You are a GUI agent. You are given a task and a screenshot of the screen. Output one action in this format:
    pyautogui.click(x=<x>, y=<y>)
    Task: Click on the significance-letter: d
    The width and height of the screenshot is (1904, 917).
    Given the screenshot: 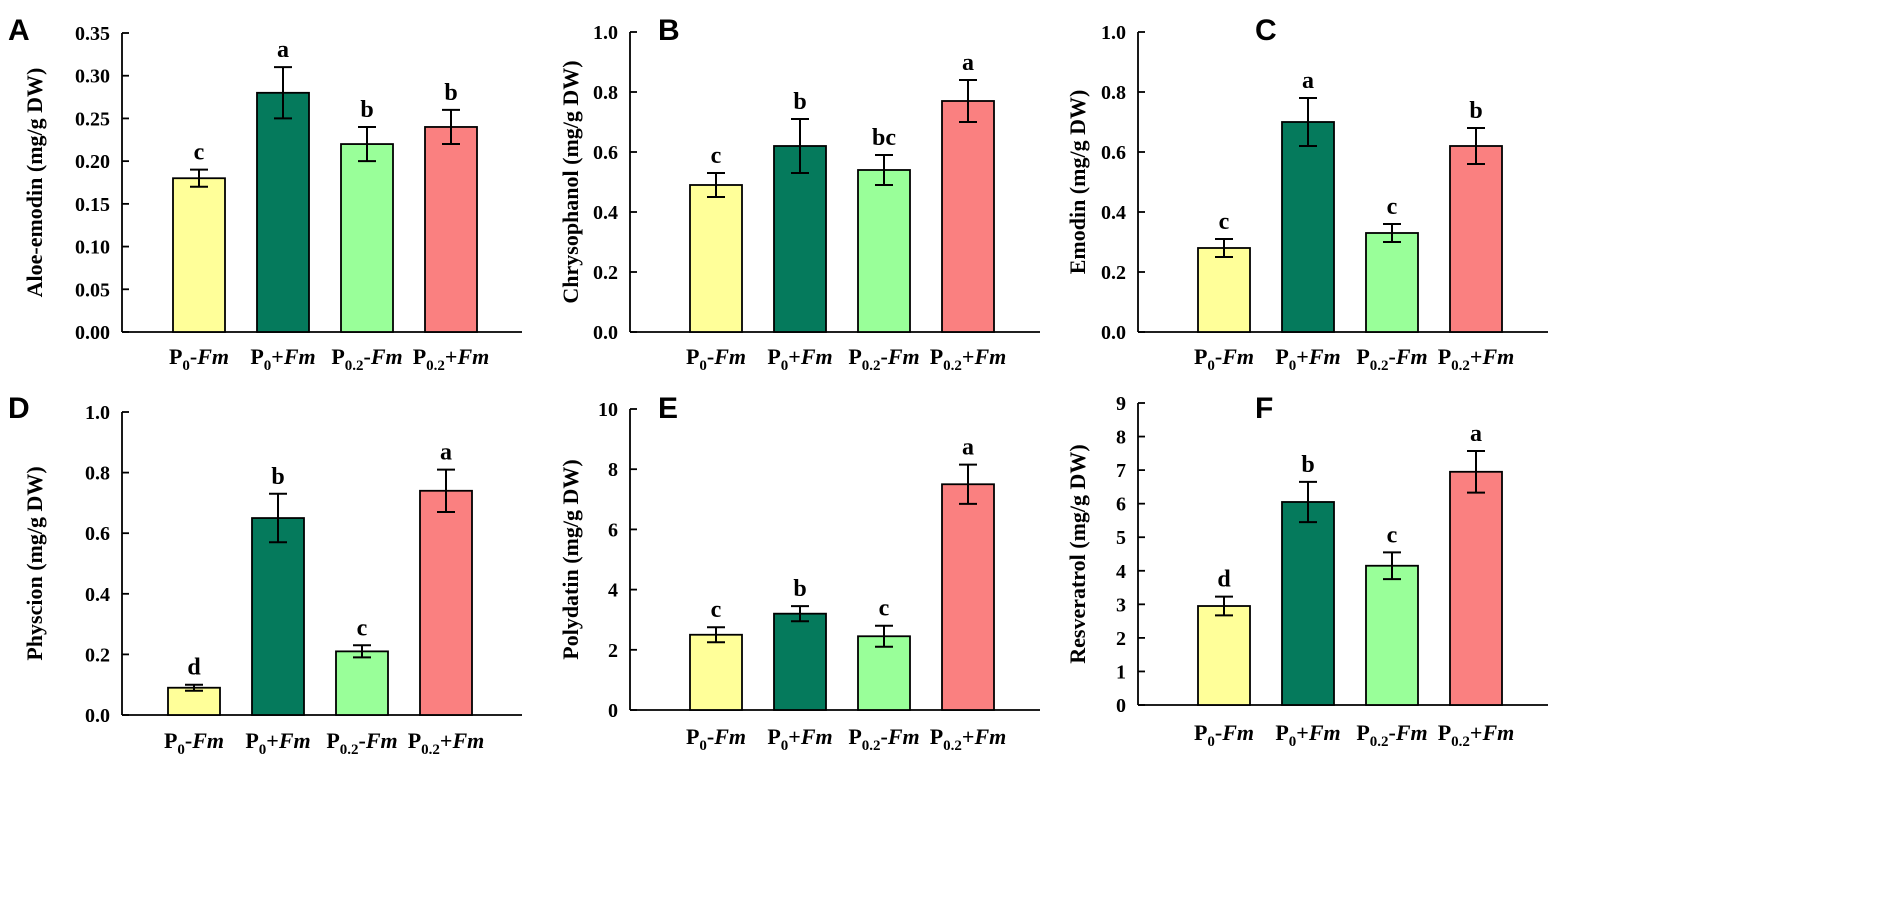 What is the action you would take?
    pyautogui.click(x=1224, y=580)
    